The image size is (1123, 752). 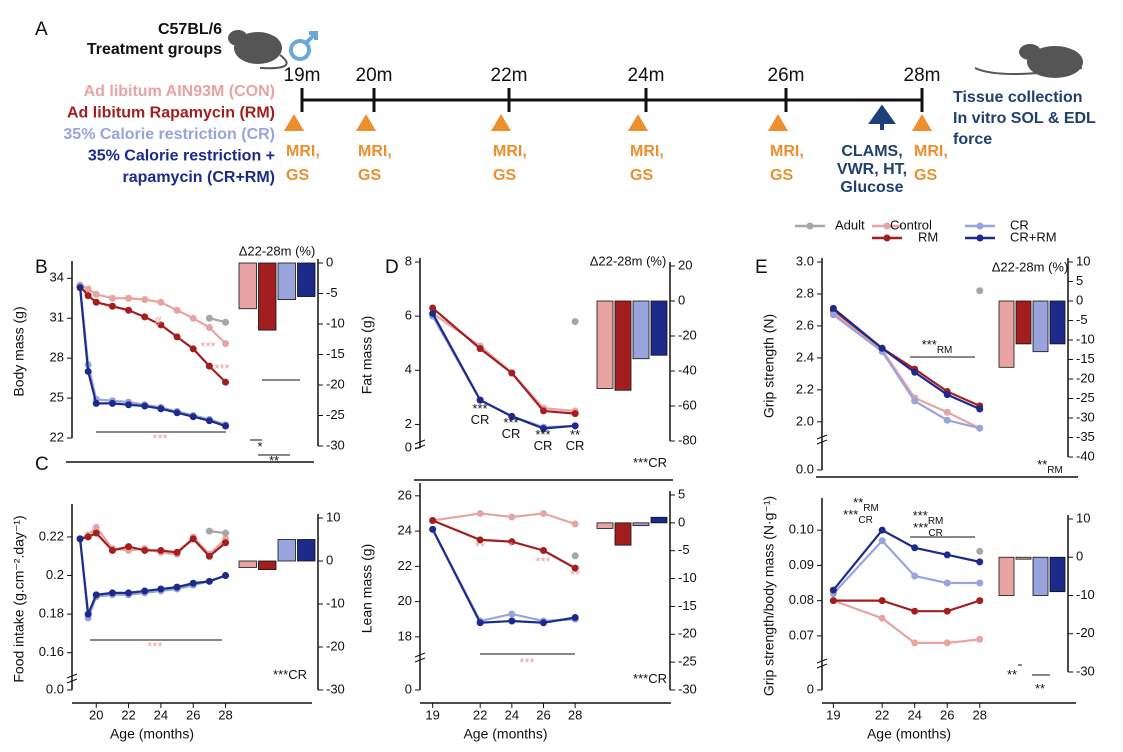 What do you see at coordinates (687, 577) in the screenshot?
I see `y2-tick-label: -10` at bounding box center [687, 577].